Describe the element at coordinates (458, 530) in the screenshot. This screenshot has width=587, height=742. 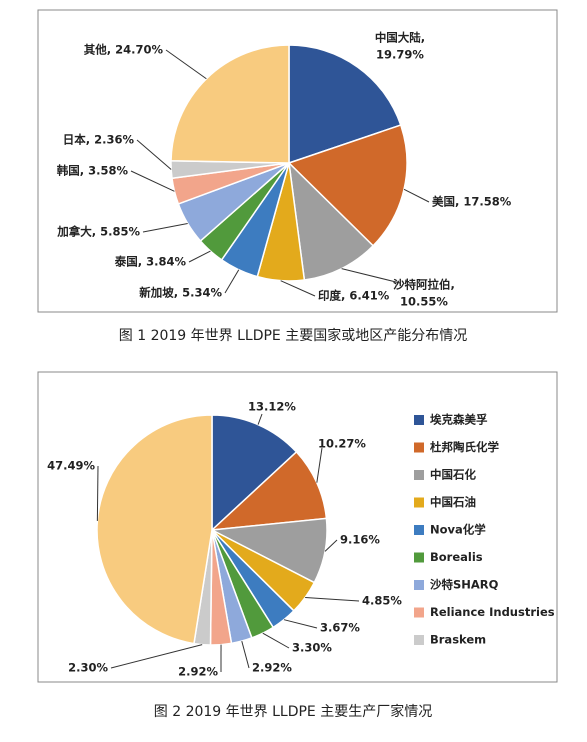
I see `legend-label: Nova化学` at that location.